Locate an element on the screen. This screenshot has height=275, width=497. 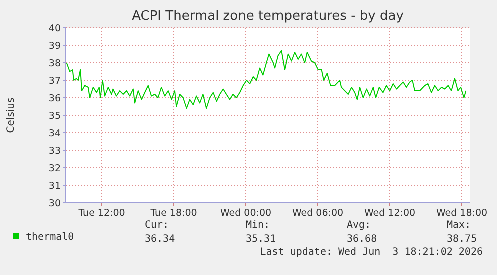
y-tick-label: 32 is located at coordinates (54, 169).